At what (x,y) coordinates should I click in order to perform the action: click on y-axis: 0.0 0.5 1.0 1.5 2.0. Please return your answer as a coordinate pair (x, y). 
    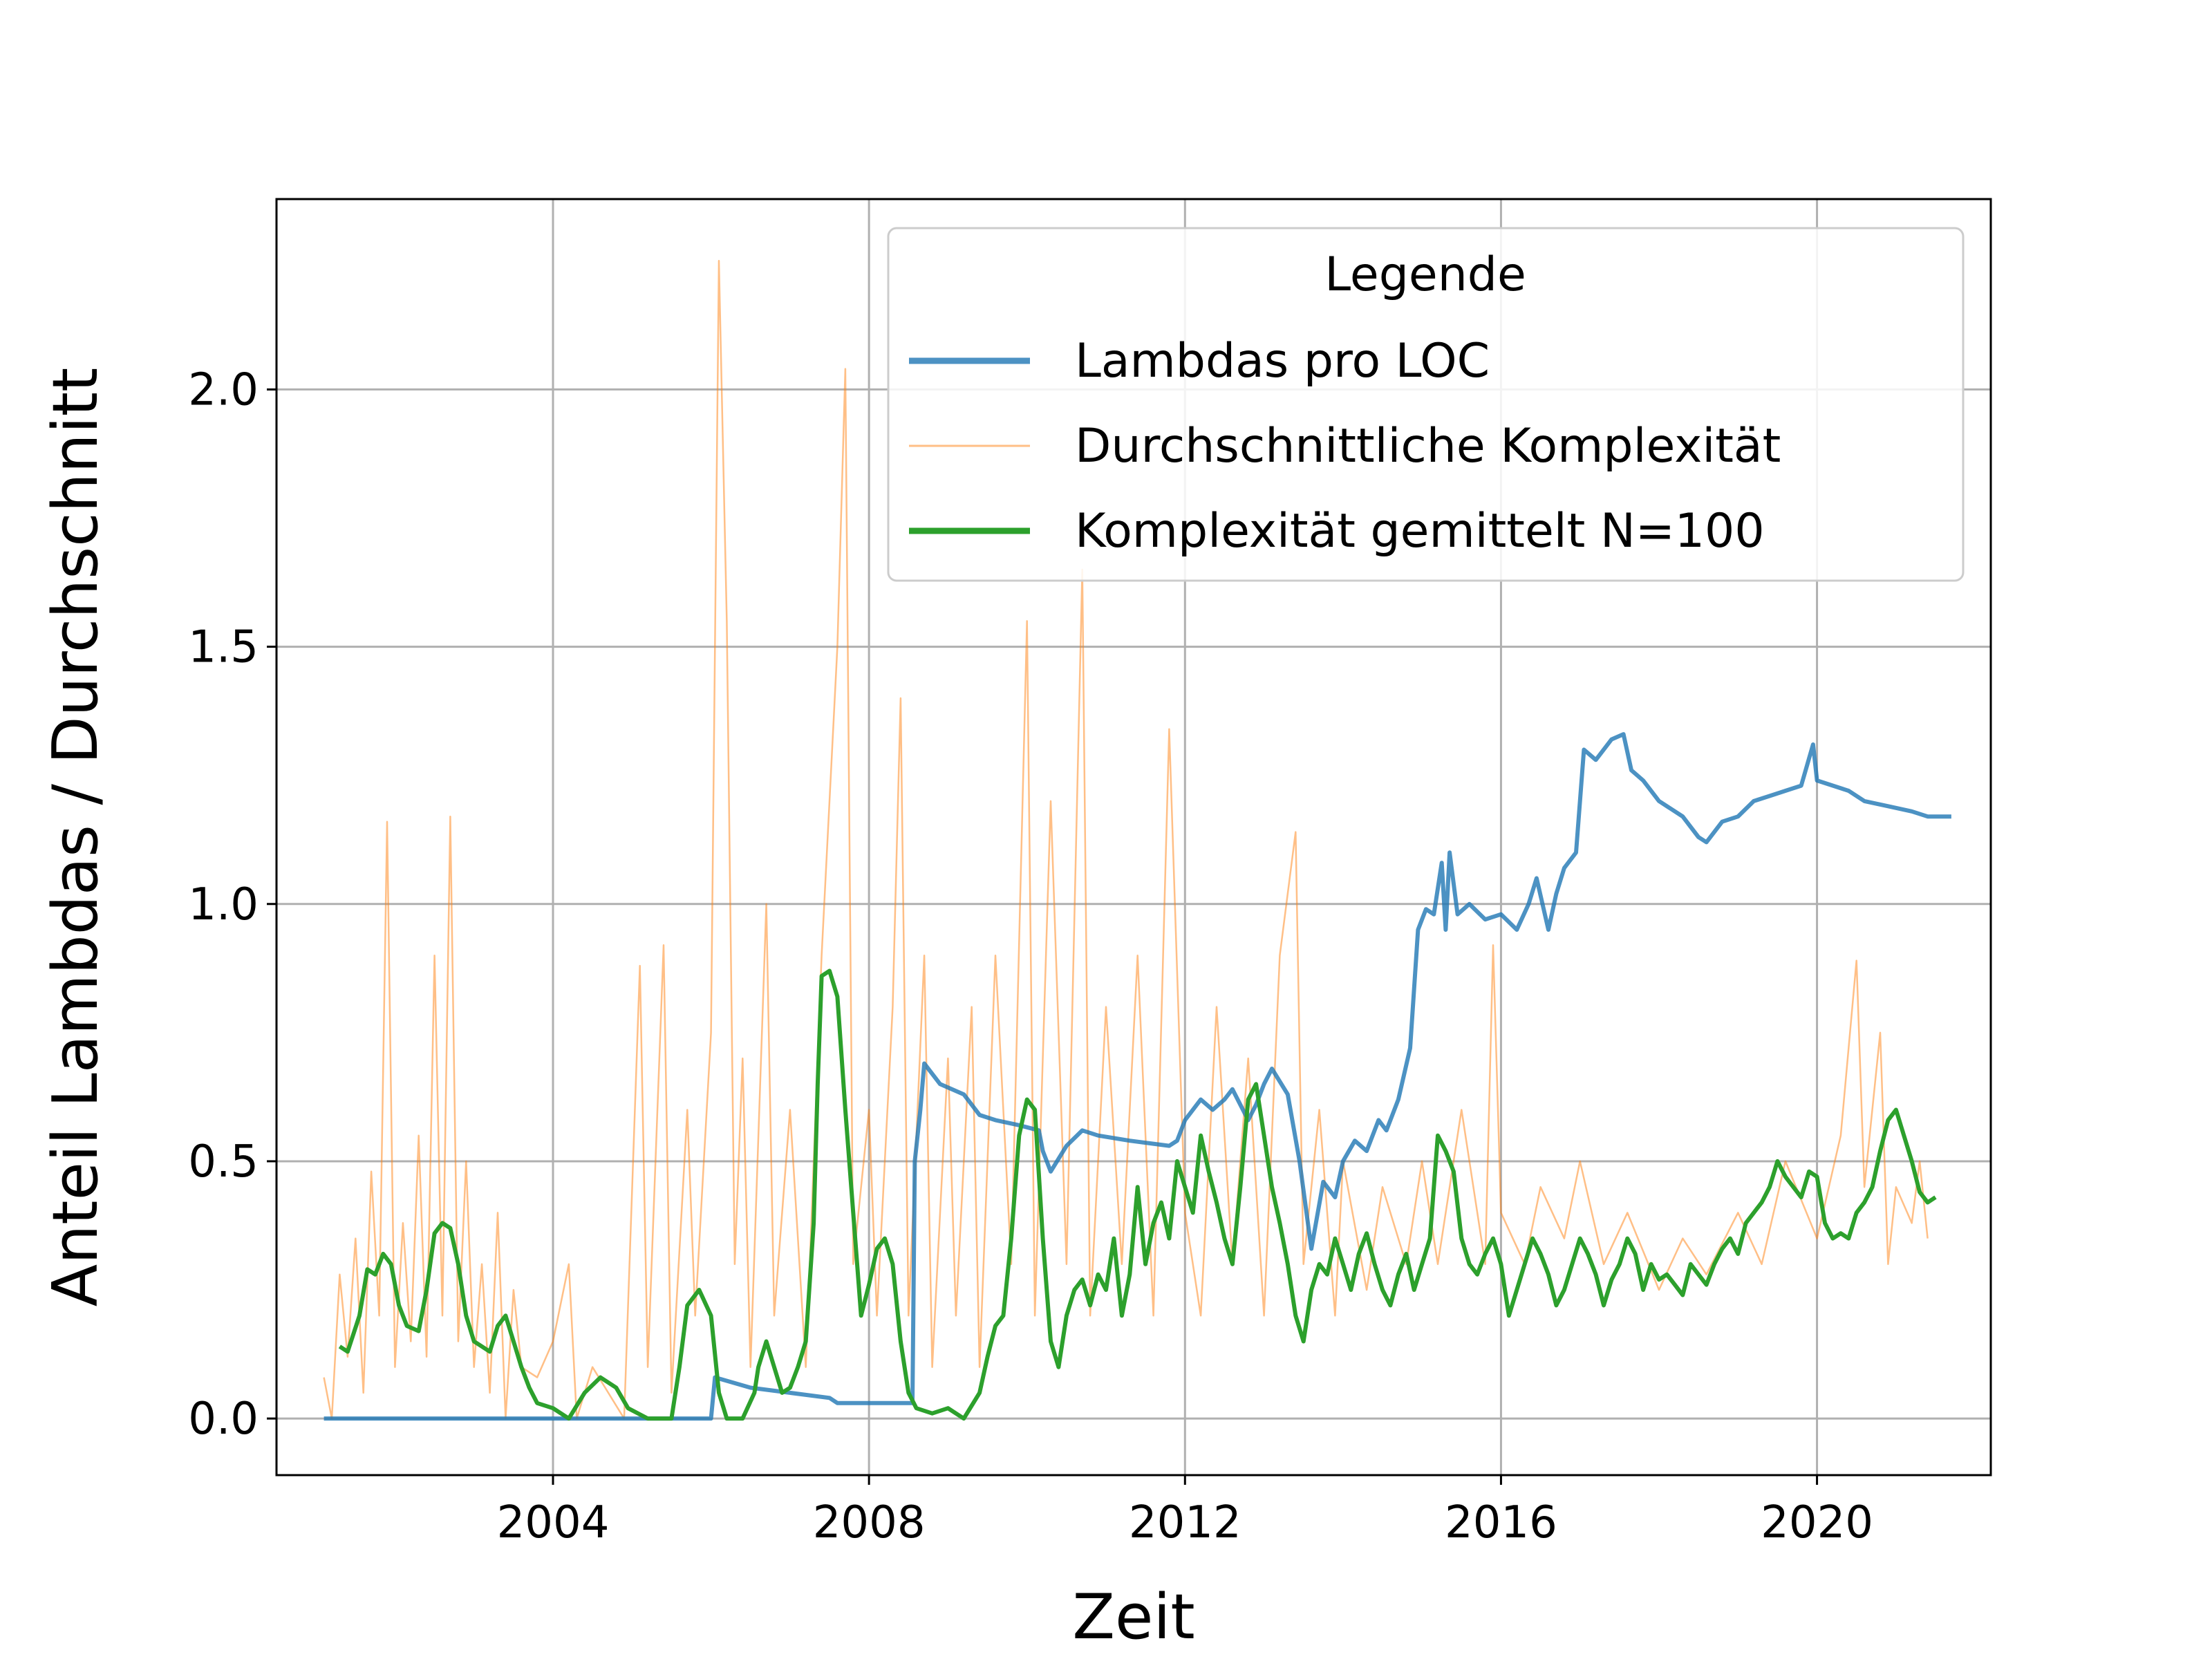
    Looking at the image, I should click on (232, 904).